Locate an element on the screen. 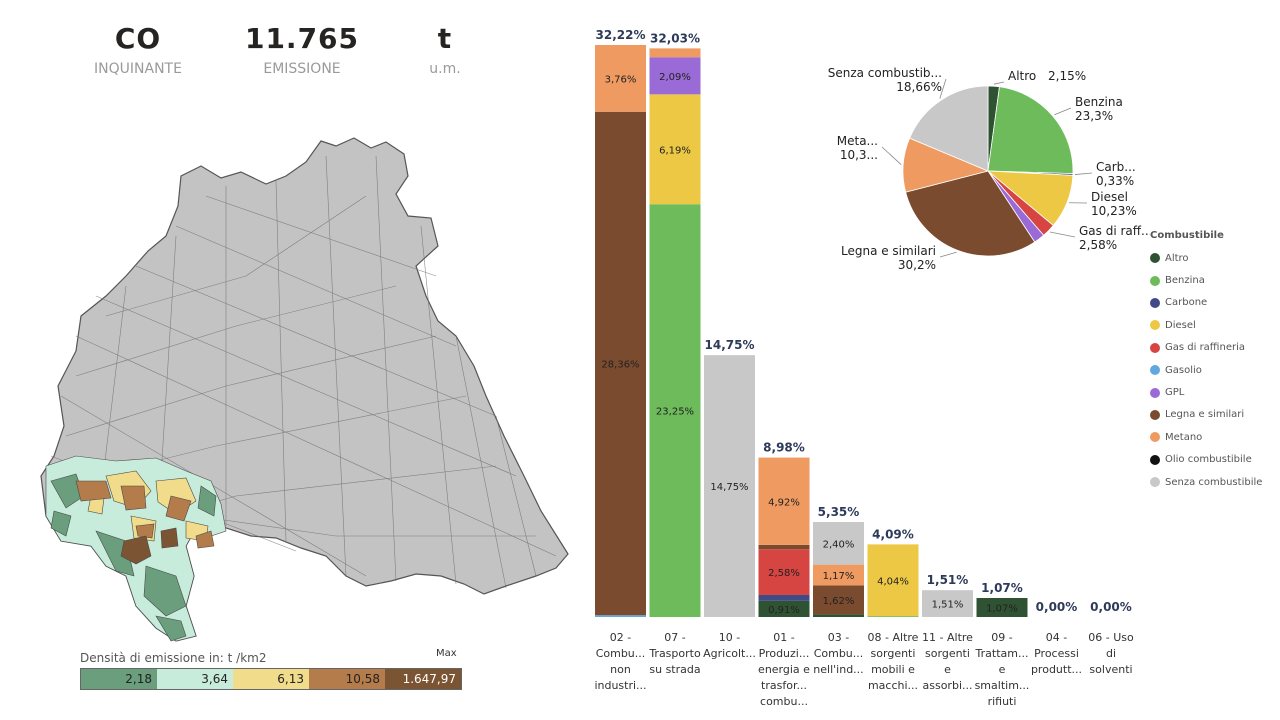  x-tick-label: 07 - is located at coordinates (674, 637).